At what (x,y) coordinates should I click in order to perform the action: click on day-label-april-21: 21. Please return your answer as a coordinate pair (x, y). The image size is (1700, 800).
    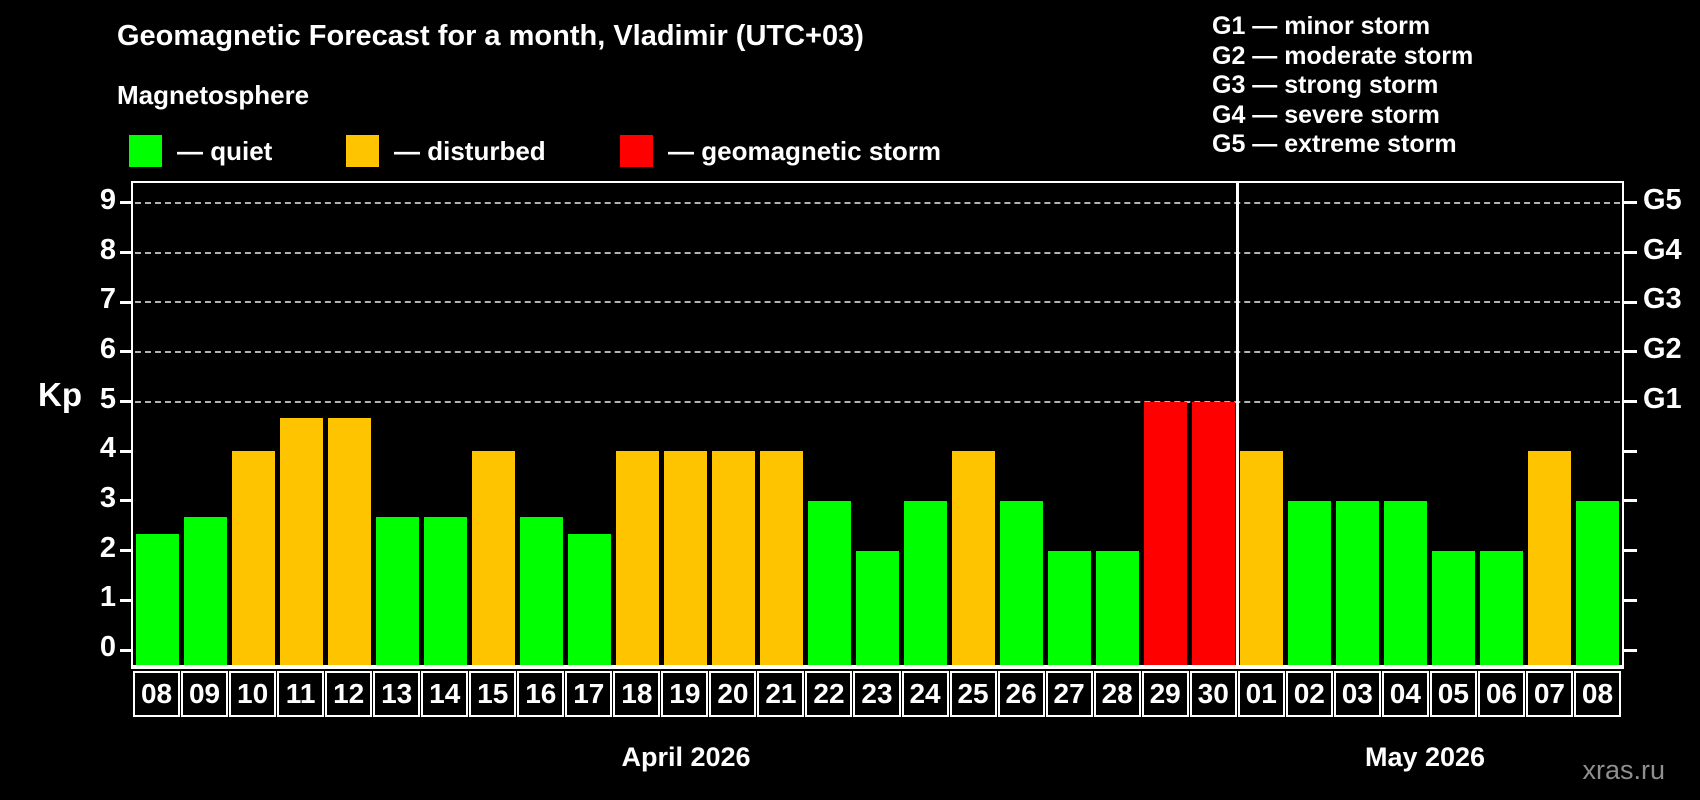
    Looking at the image, I should click on (781, 694).